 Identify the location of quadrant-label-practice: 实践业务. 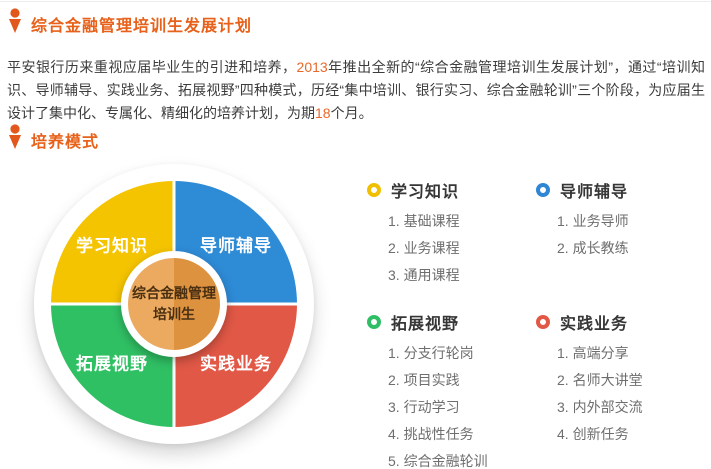
(236, 364).